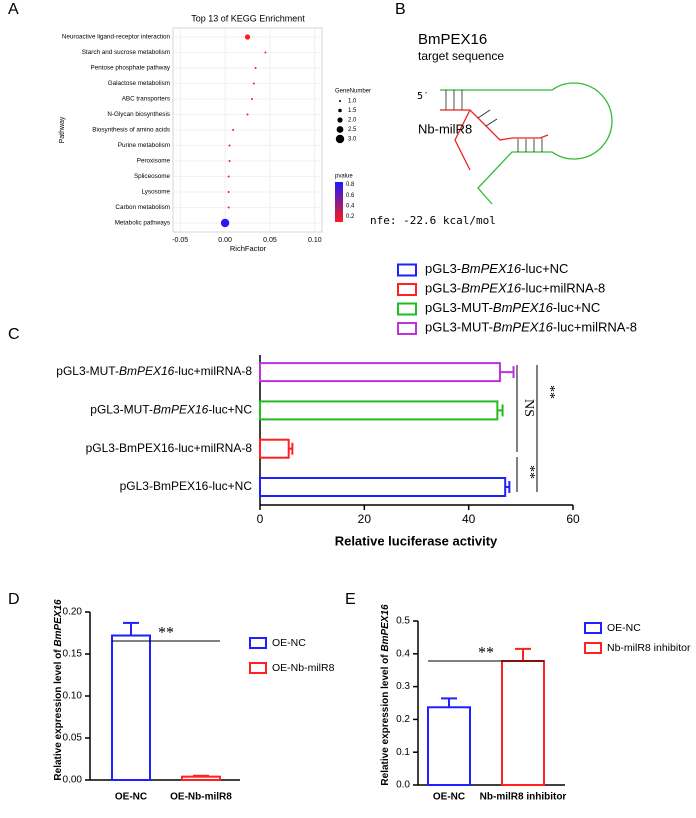 The image size is (696, 818). I want to click on x-axis-label: Relative luciferase activity, so click(416, 540).